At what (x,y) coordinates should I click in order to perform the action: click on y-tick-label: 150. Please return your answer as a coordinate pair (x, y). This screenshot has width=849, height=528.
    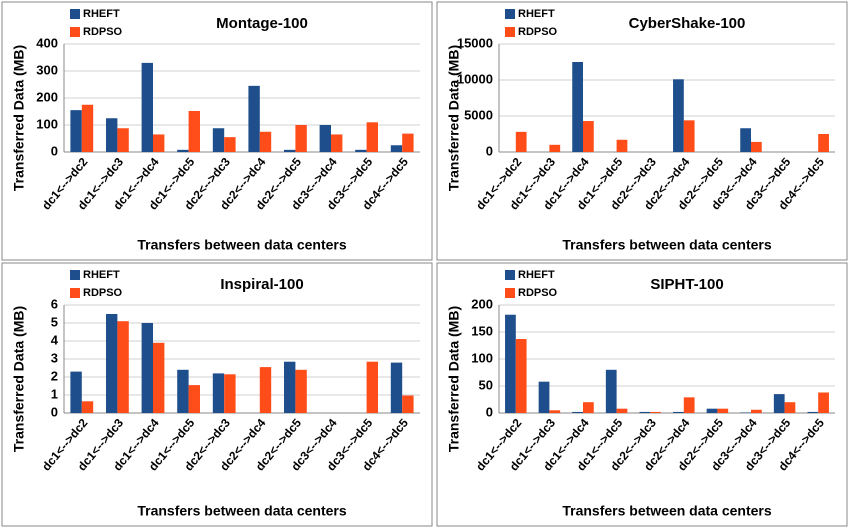
    Looking at the image, I should click on (482, 330).